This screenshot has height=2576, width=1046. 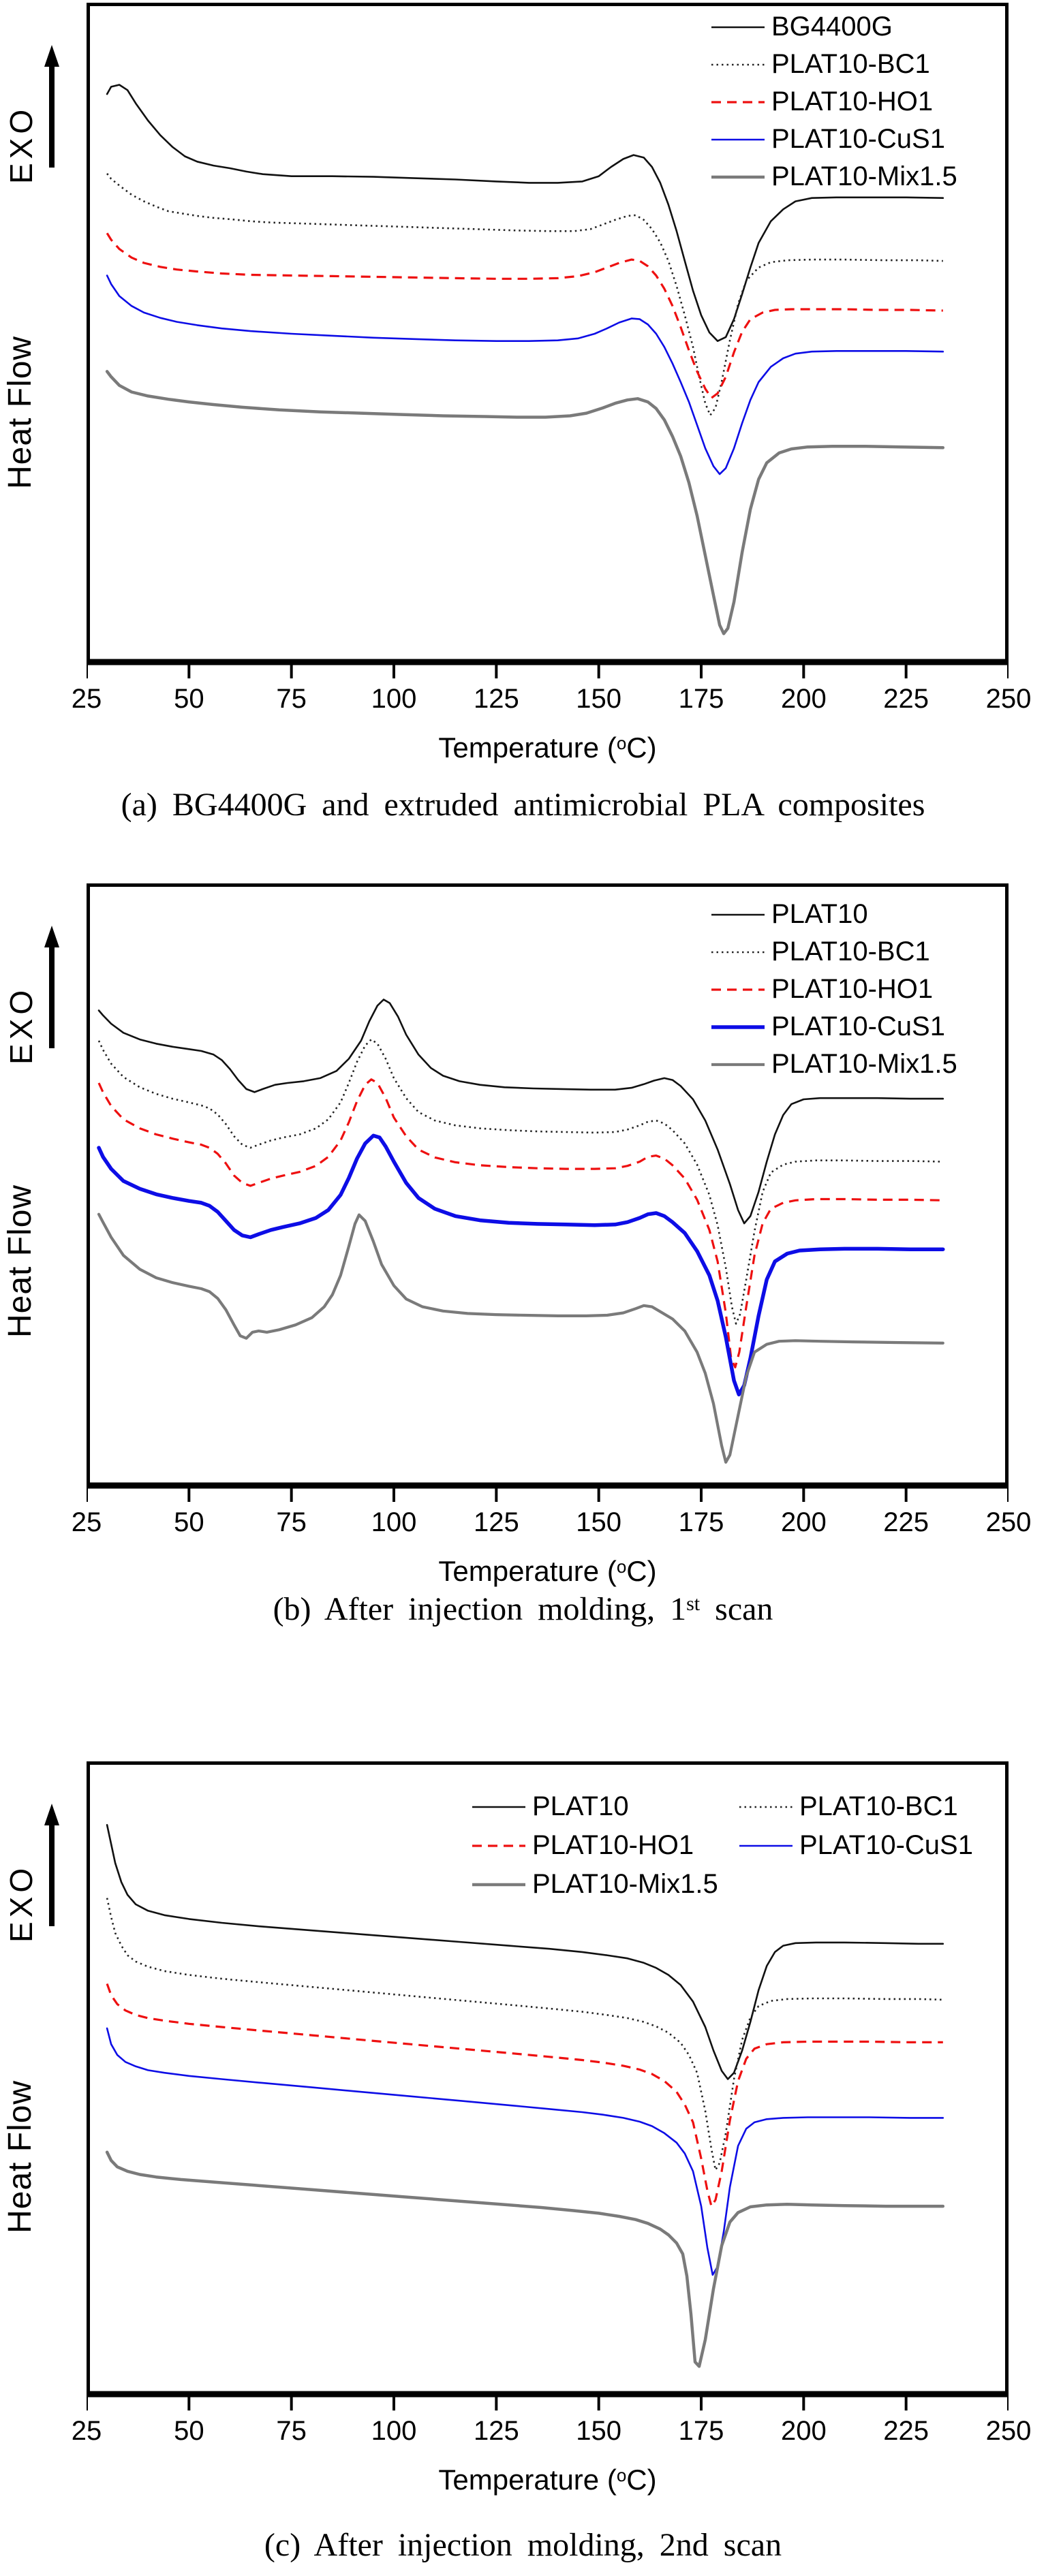 I want to click on x-axis-tick-labels-b: 25 50 75 100 125 150 175 200 225 250, so click(x=552, y=1522).